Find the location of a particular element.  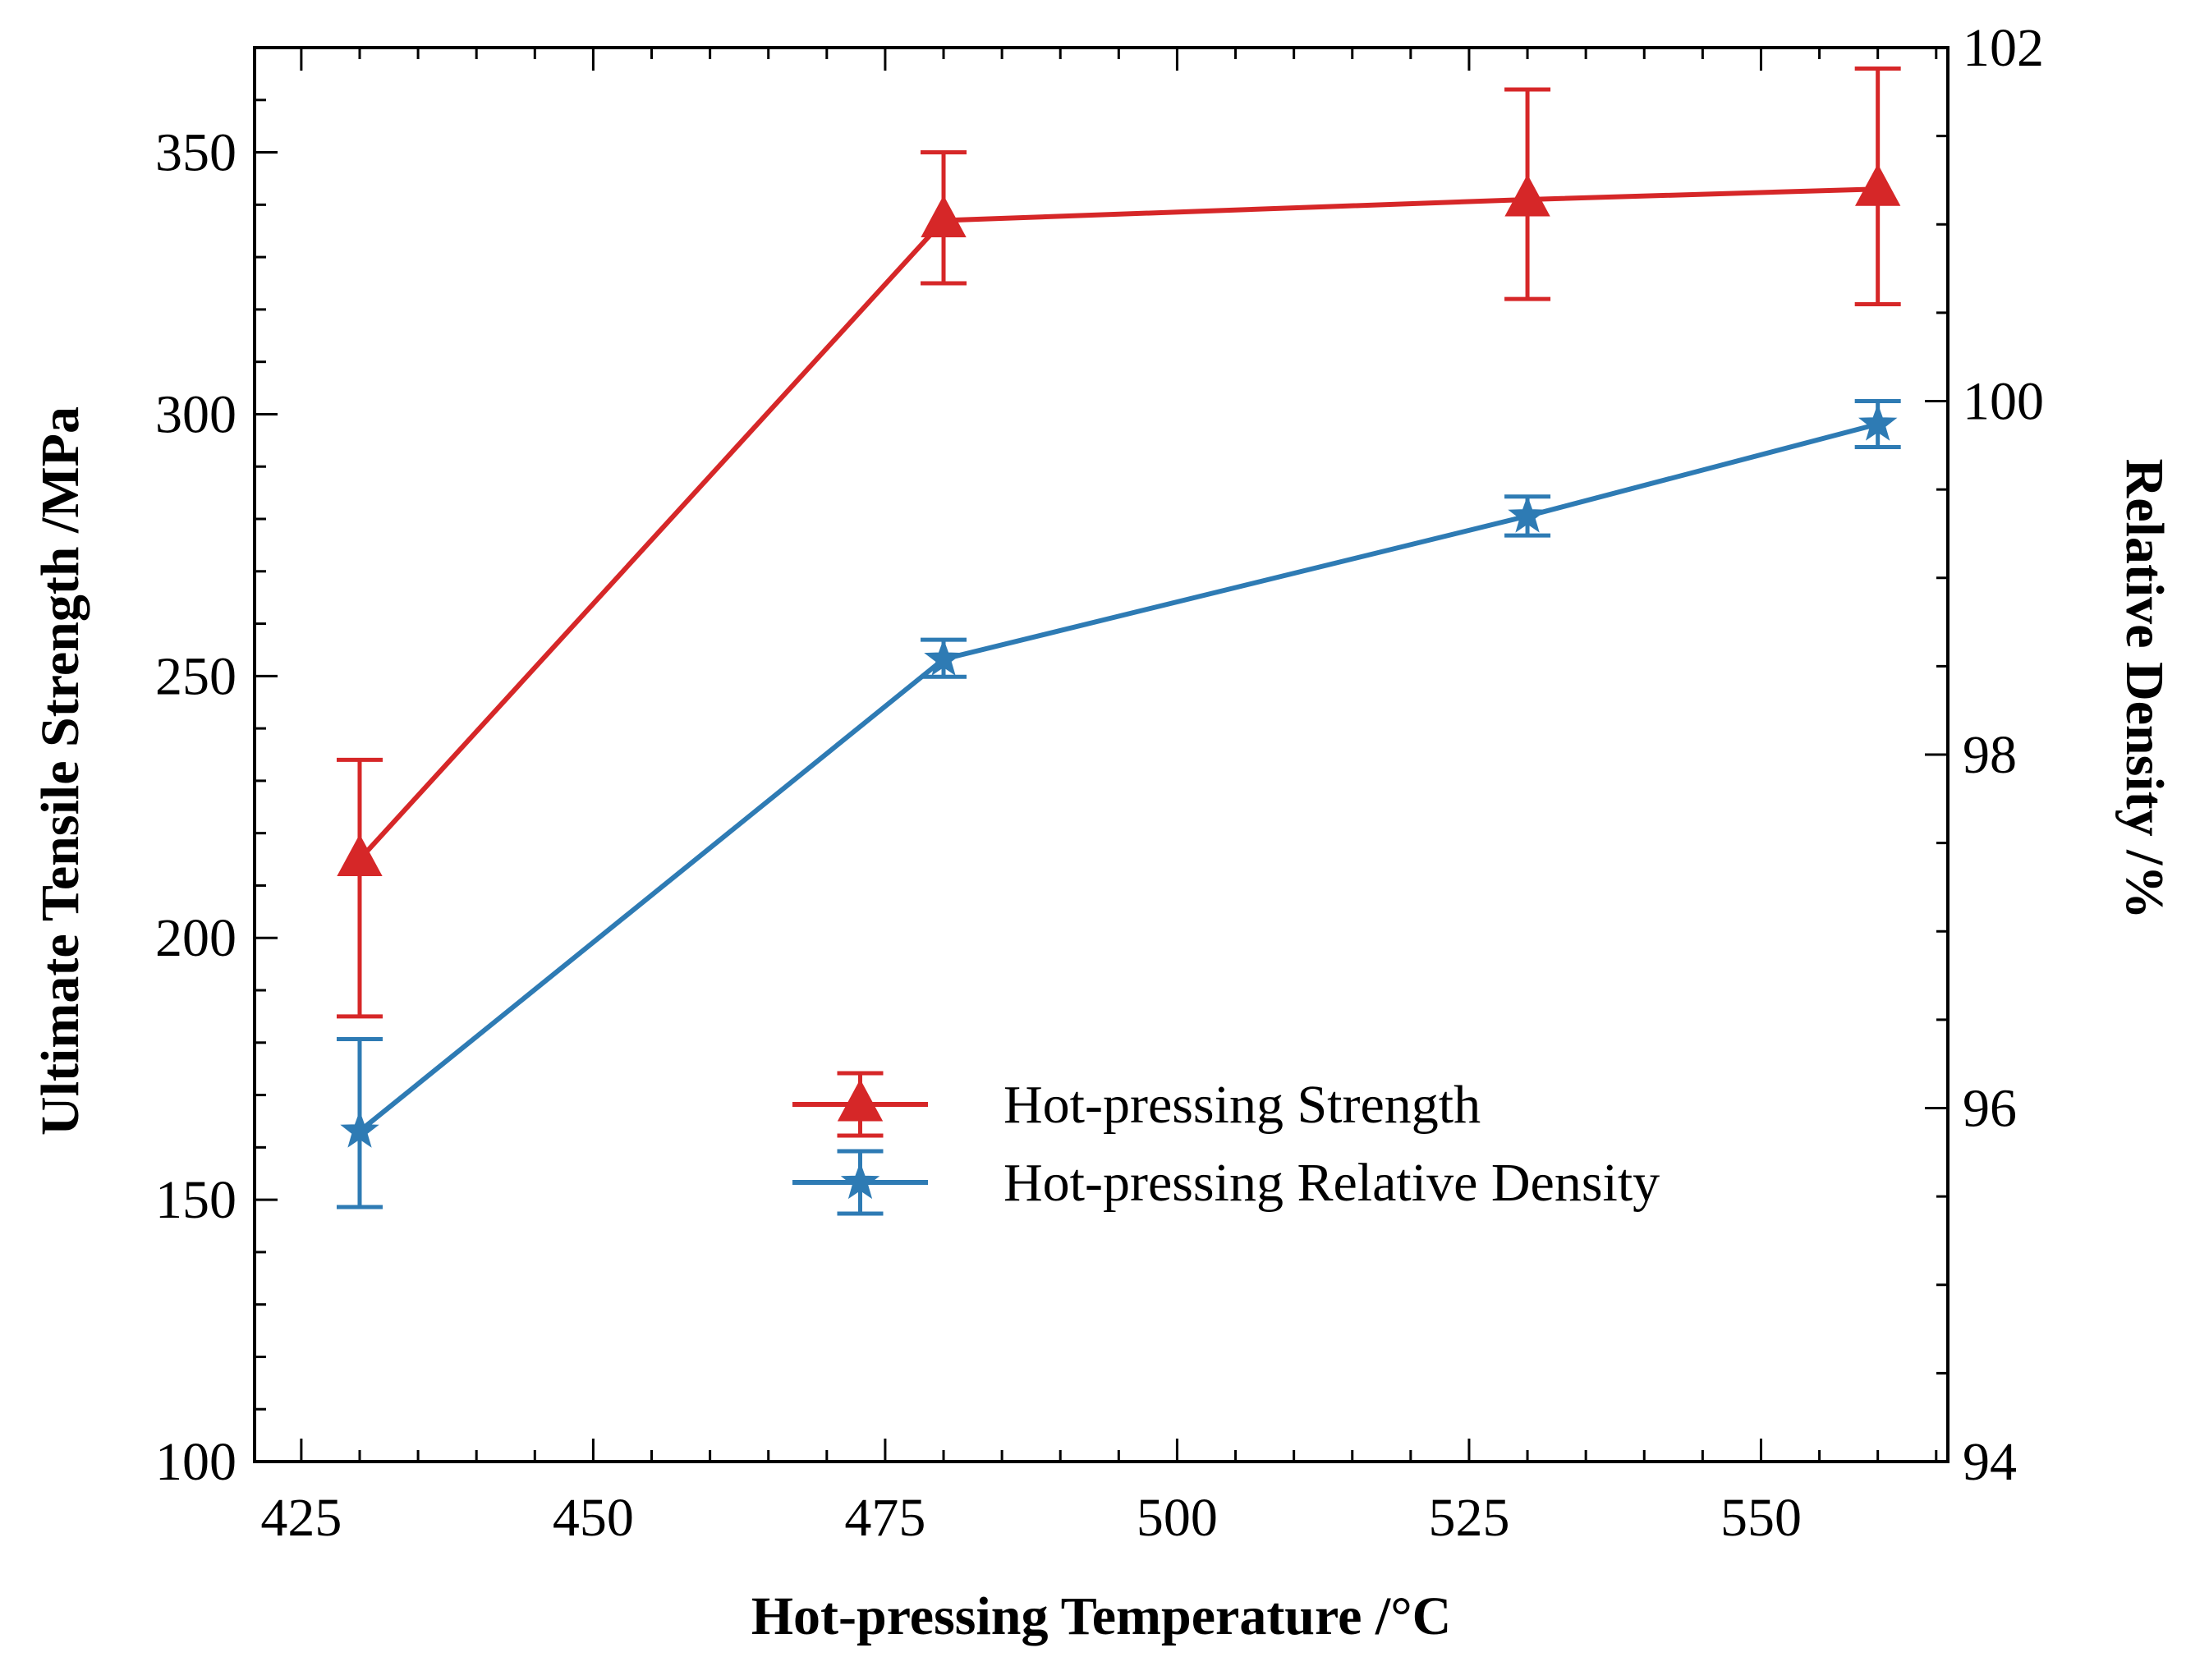

y-right-tick-label: 98 is located at coordinates (1990, 755).